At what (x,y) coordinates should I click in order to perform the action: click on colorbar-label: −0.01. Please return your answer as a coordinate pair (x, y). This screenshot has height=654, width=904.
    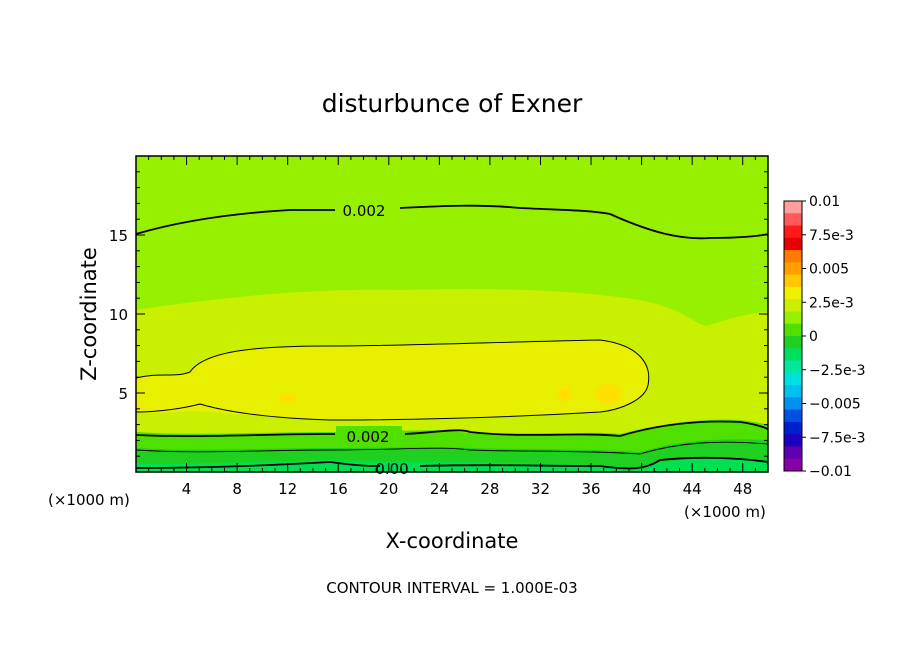
    Looking at the image, I should click on (830, 472).